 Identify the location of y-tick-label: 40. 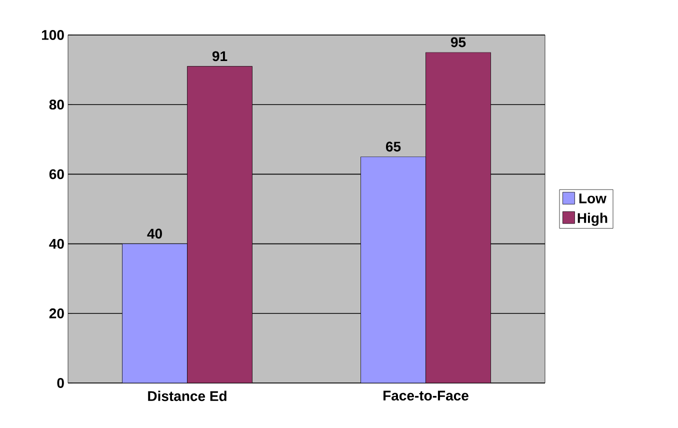
(56, 243).